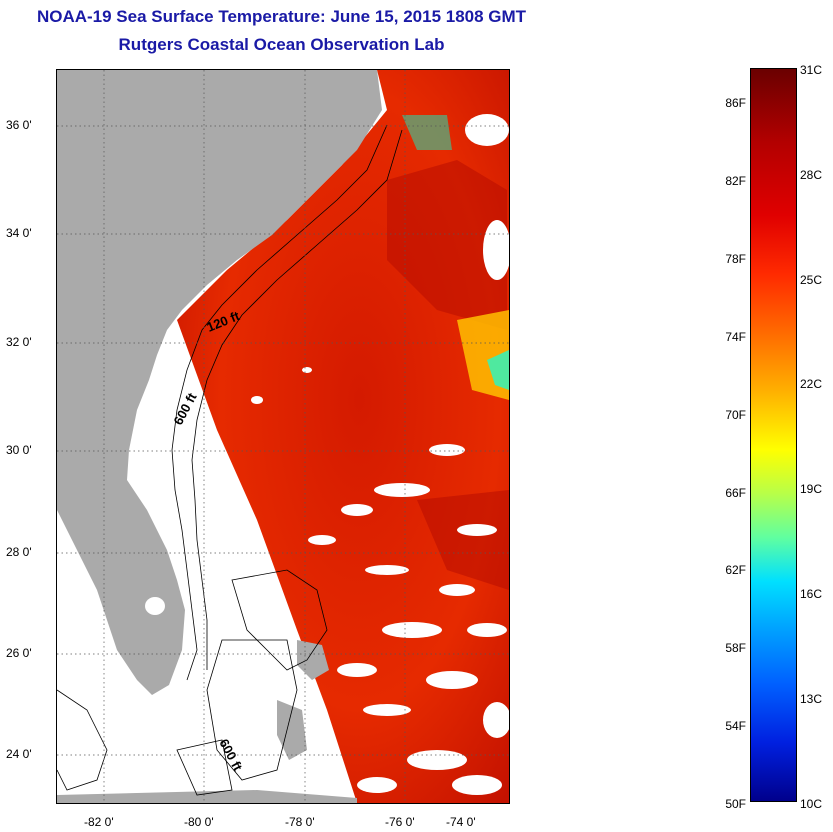 This screenshot has width=833, height=832. Describe the element at coordinates (735, 259) in the screenshot. I see `colorbar-f-78: 78F` at that location.